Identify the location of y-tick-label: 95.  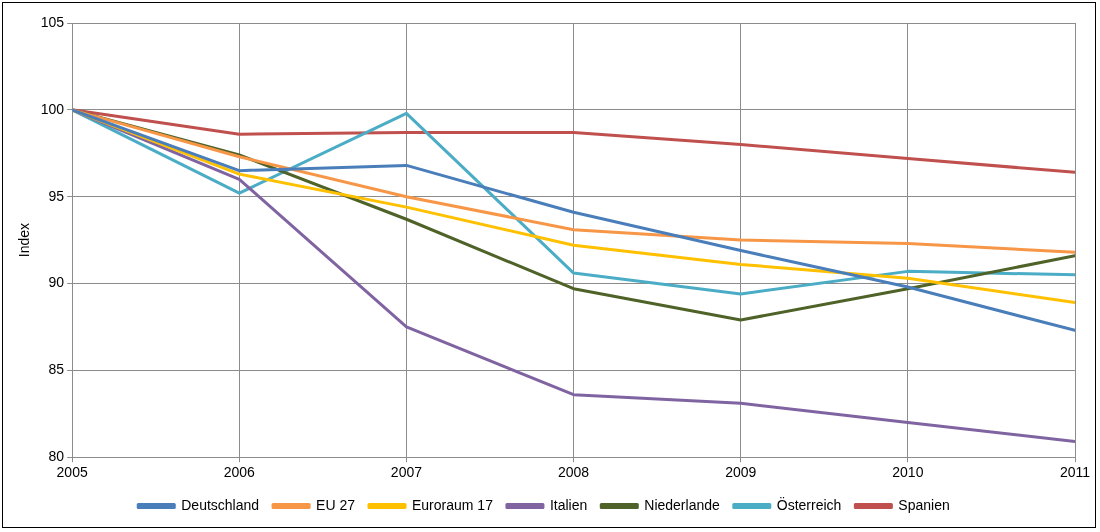
(56, 195).